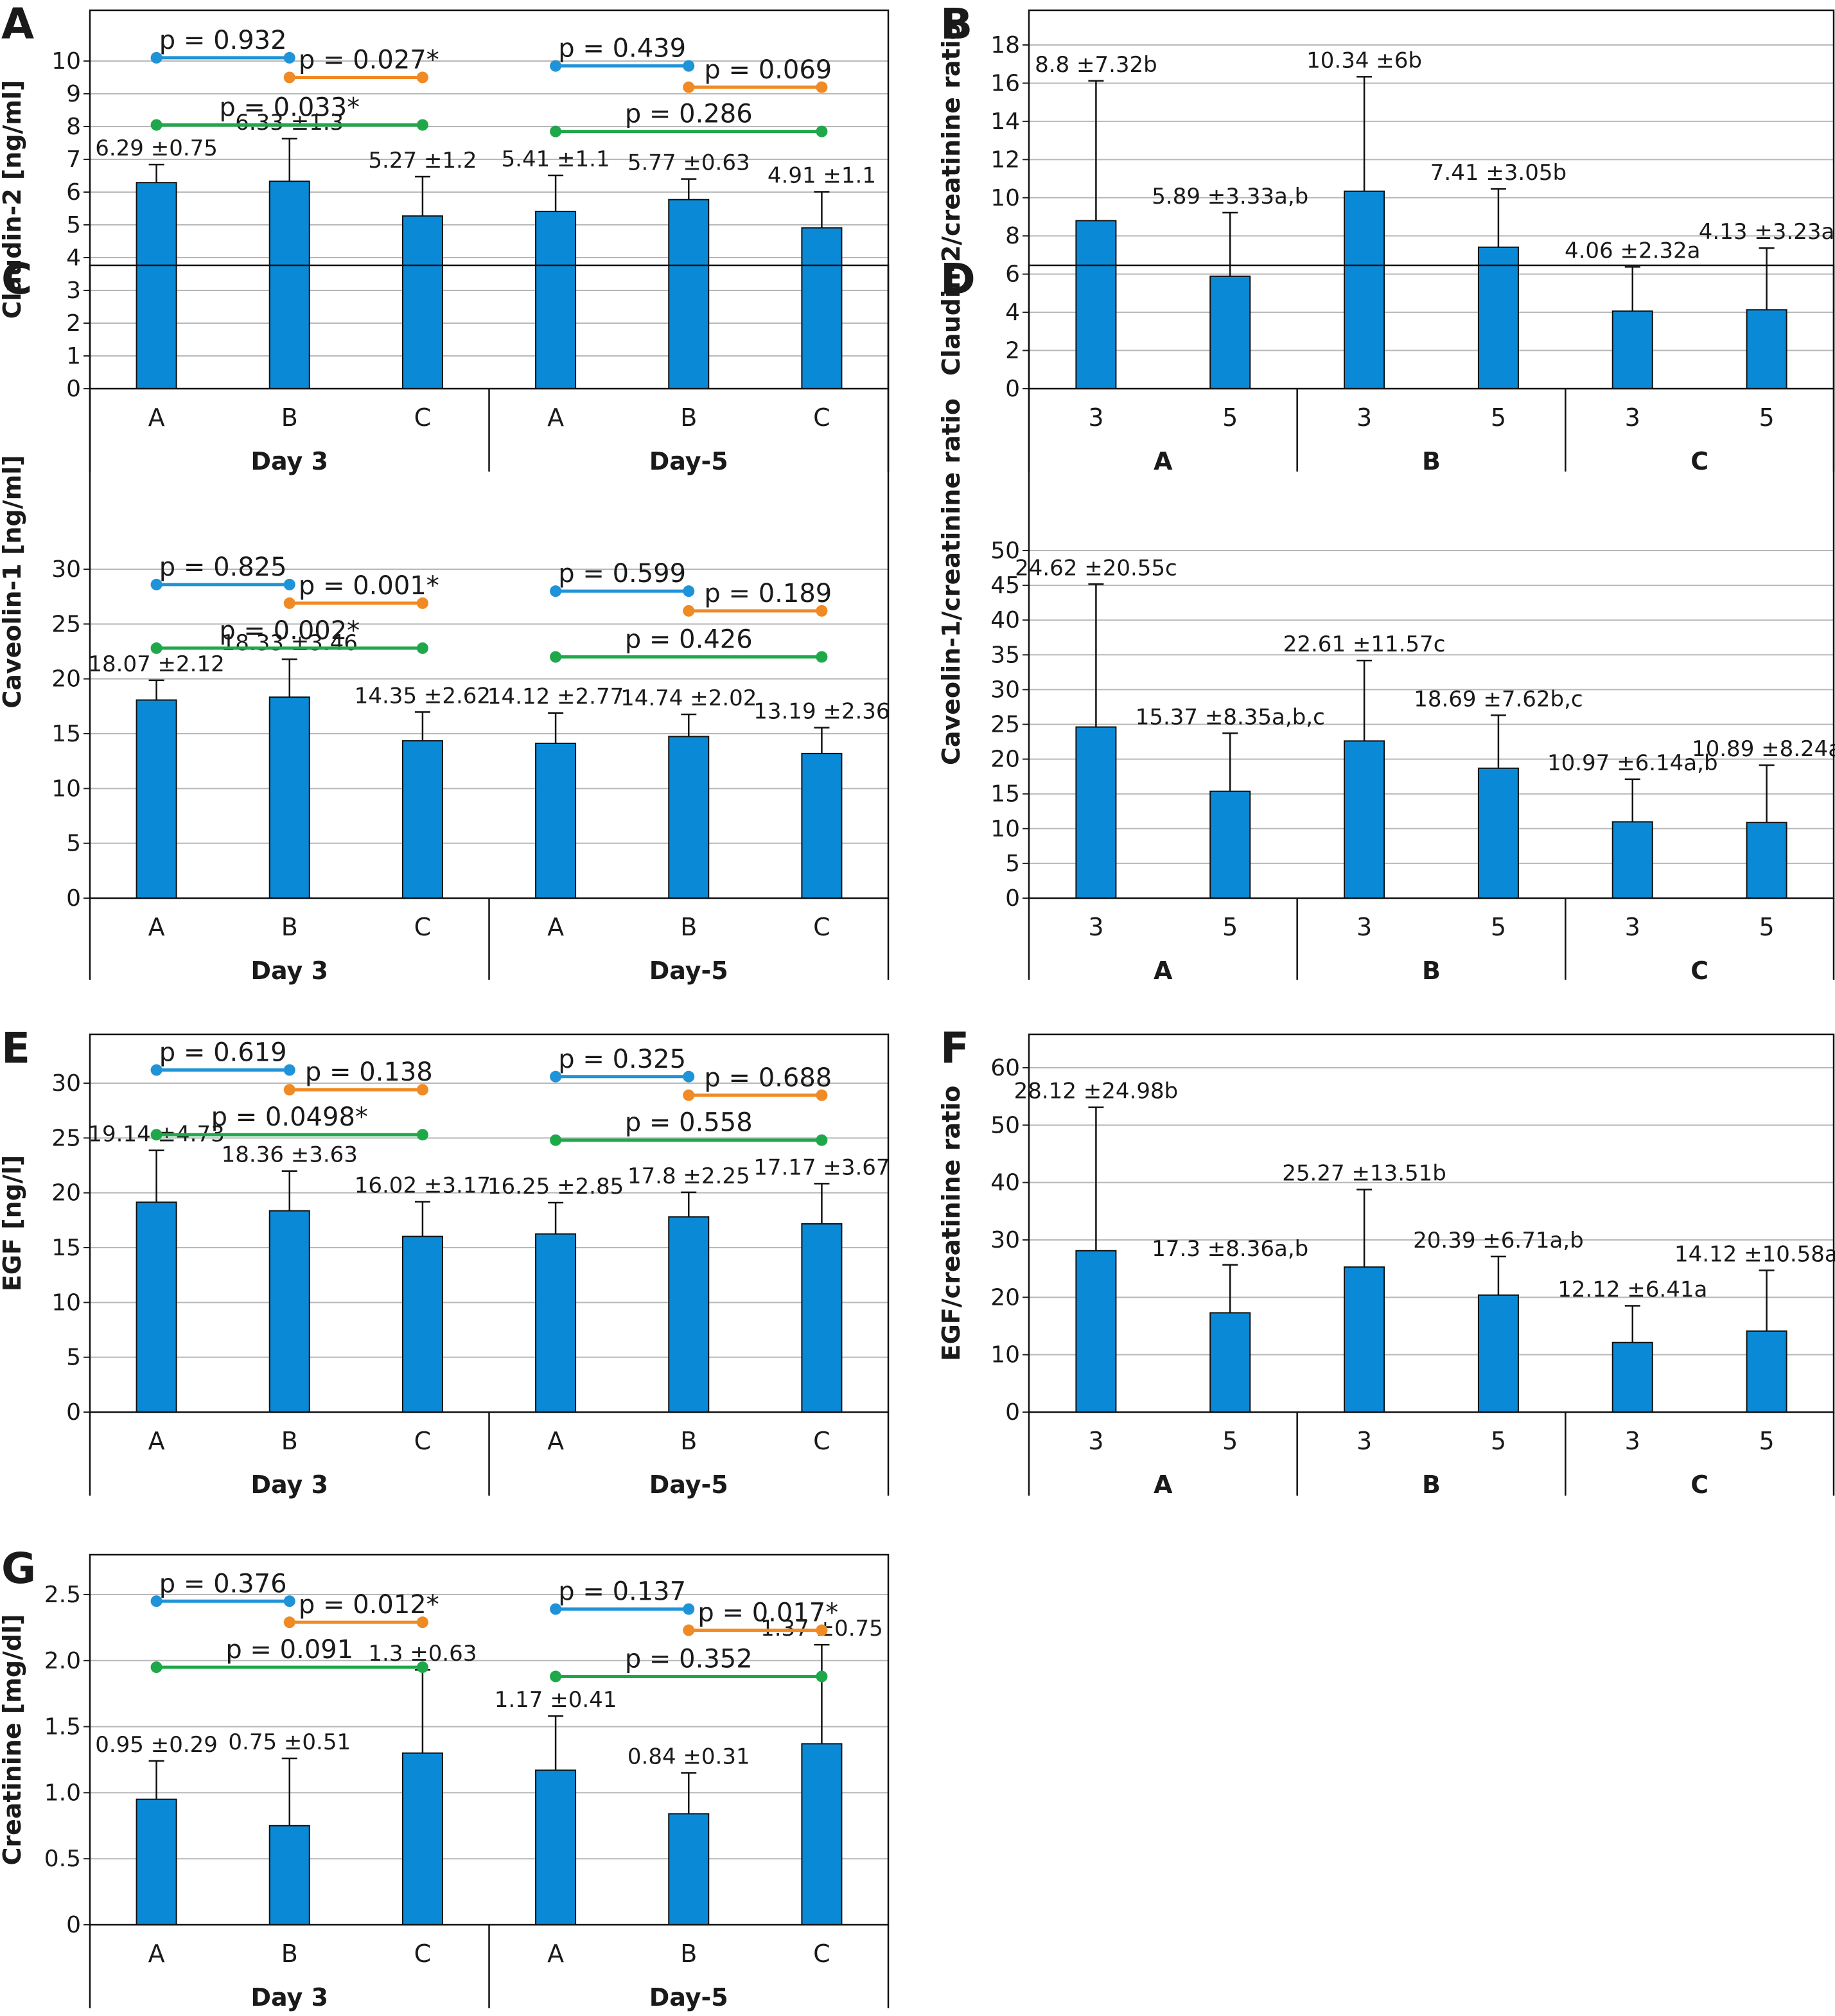 This screenshot has height=2016, width=1835. What do you see at coordinates (73, 94) in the screenshot?
I see `y-tick-label: 9` at bounding box center [73, 94].